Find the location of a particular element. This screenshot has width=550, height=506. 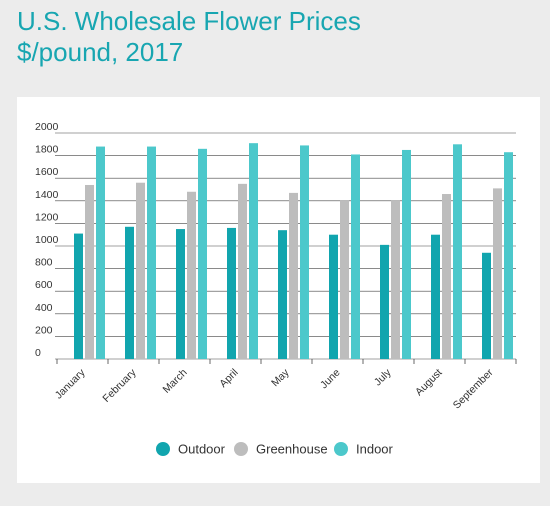

bar-indoor-march is located at coordinates (202, 253).